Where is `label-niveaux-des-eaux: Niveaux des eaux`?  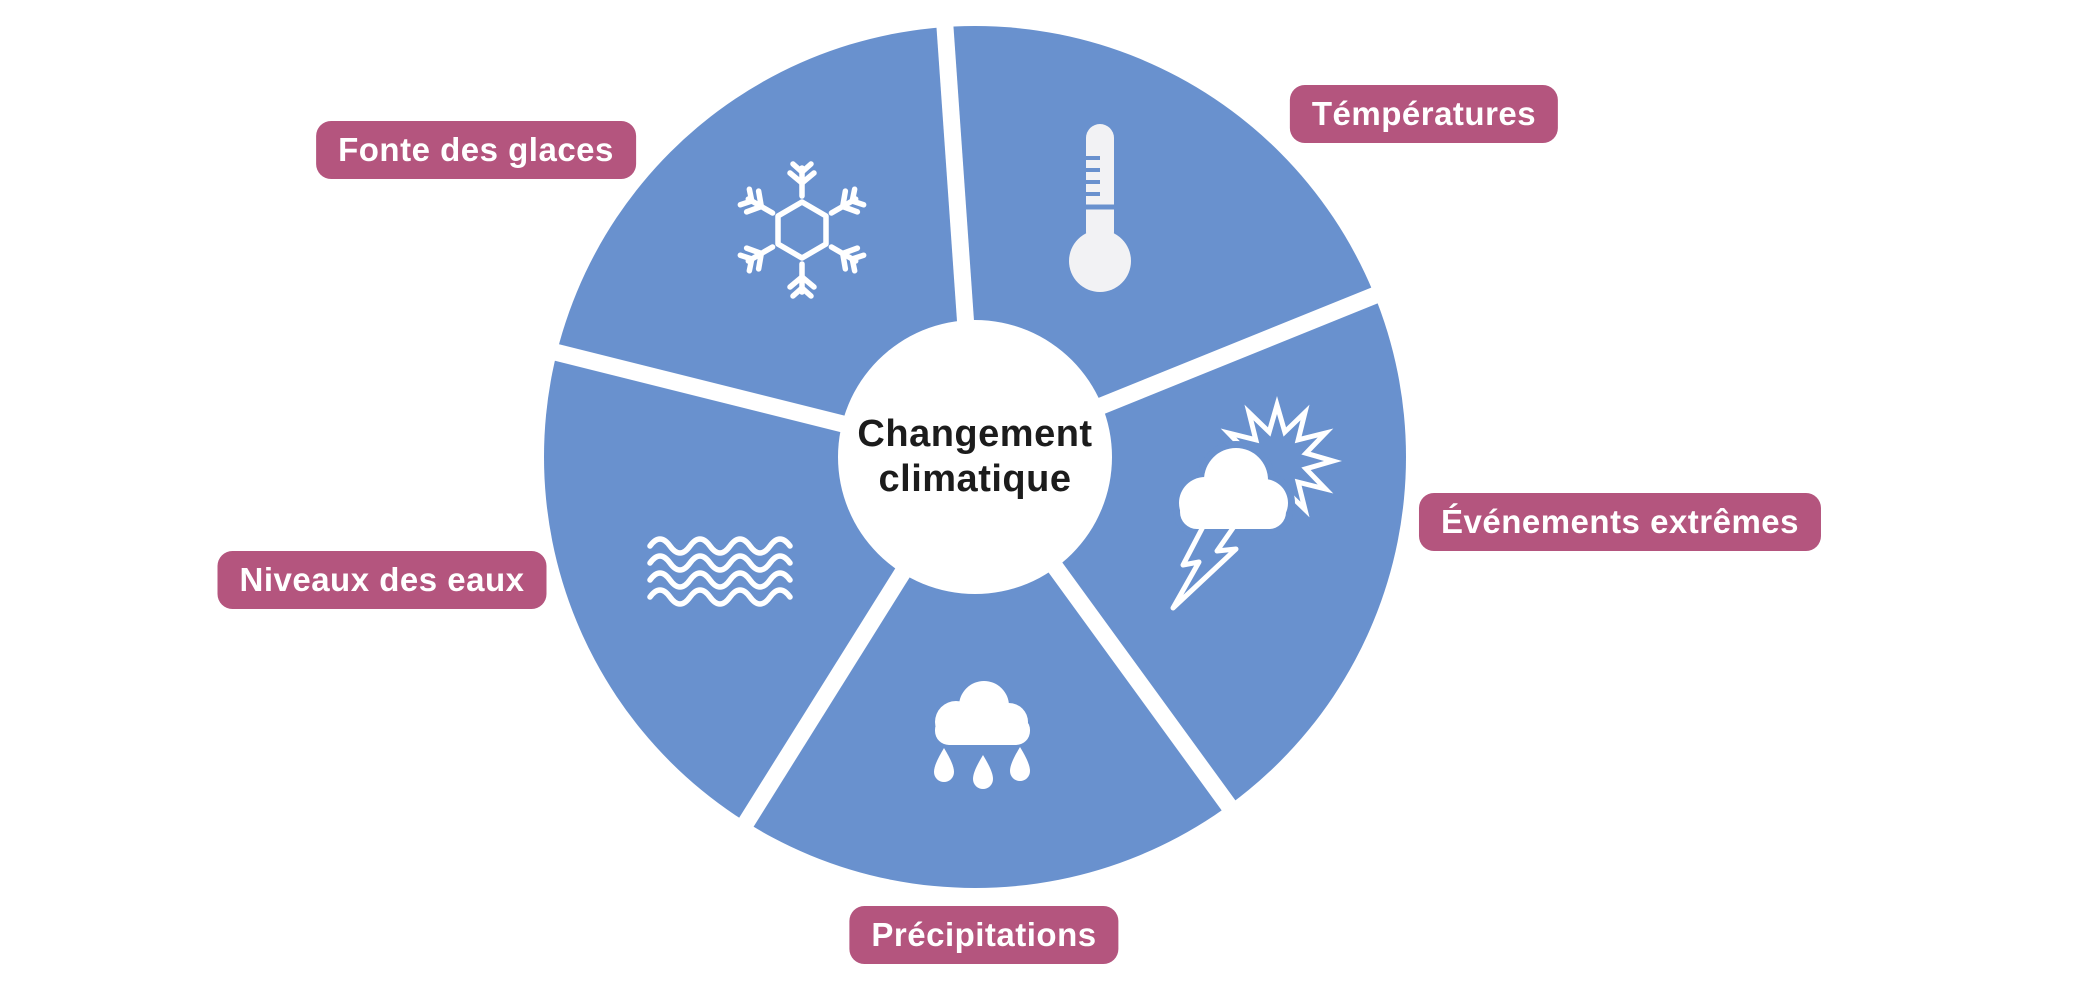 label-niveaux-des-eaux: Niveaux des eaux is located at coordinates (382, 580).